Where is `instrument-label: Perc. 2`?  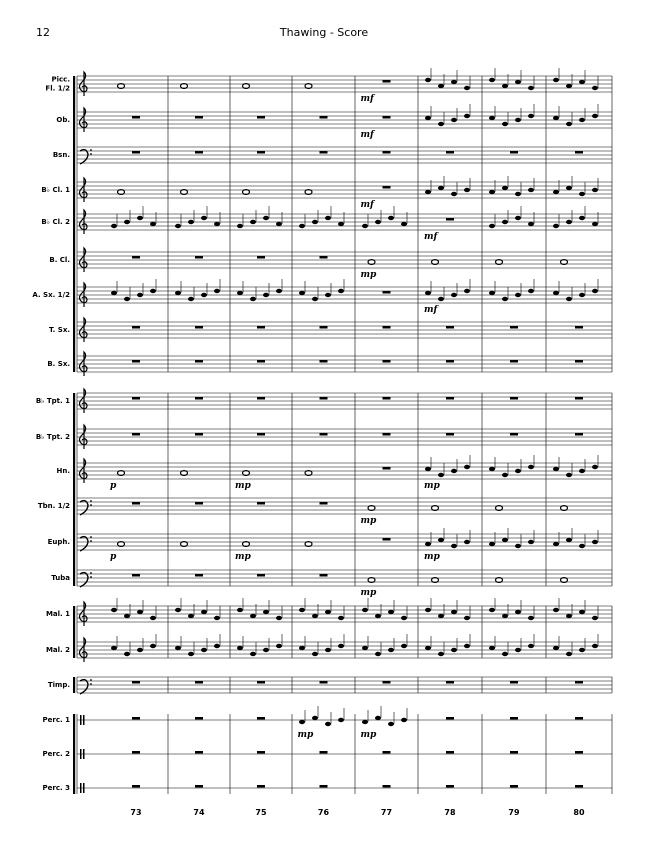
instrument-label: Perc. 2 is located at coordinates (57, 754).